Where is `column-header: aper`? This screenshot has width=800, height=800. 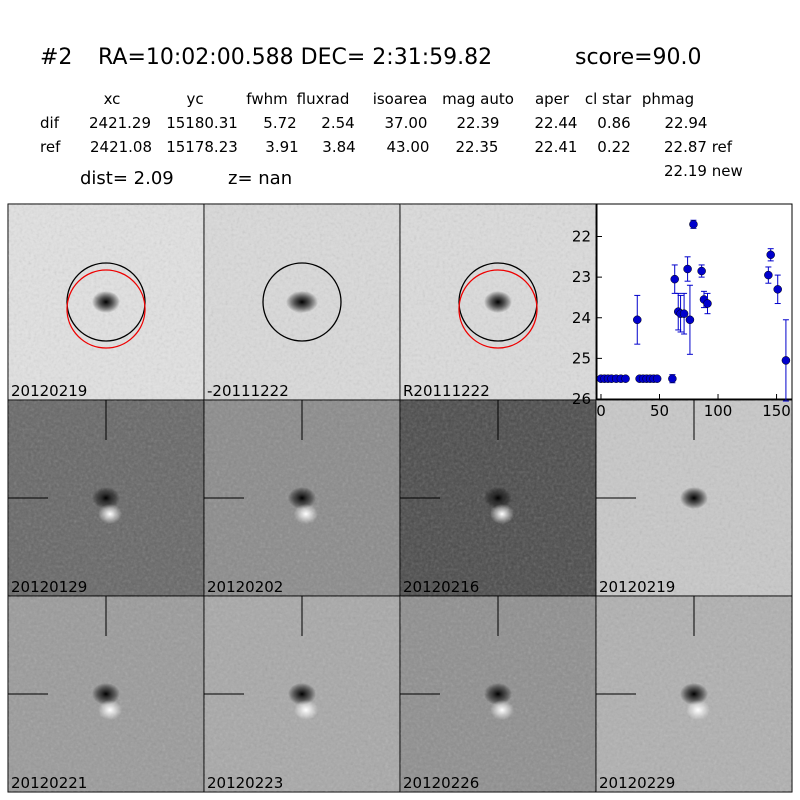 column-header: aper is located at coordinates (552, 99).